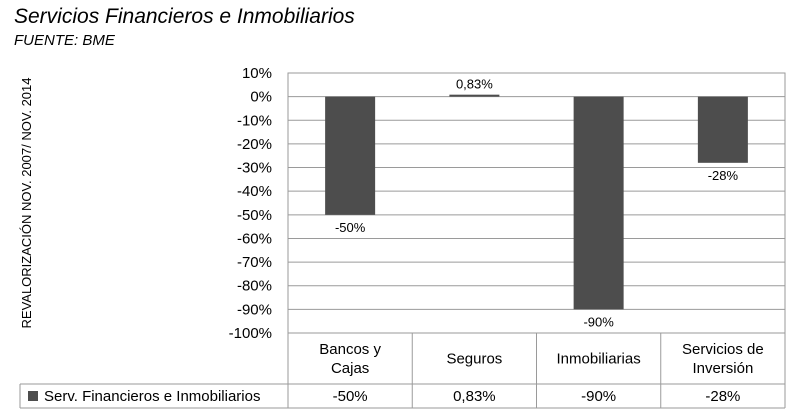 The width and height of the screenshot is (795, 413). Describe the element at coordinates (254, 286) in the screenshot. I see `y-tick-label: -80%` at that location.